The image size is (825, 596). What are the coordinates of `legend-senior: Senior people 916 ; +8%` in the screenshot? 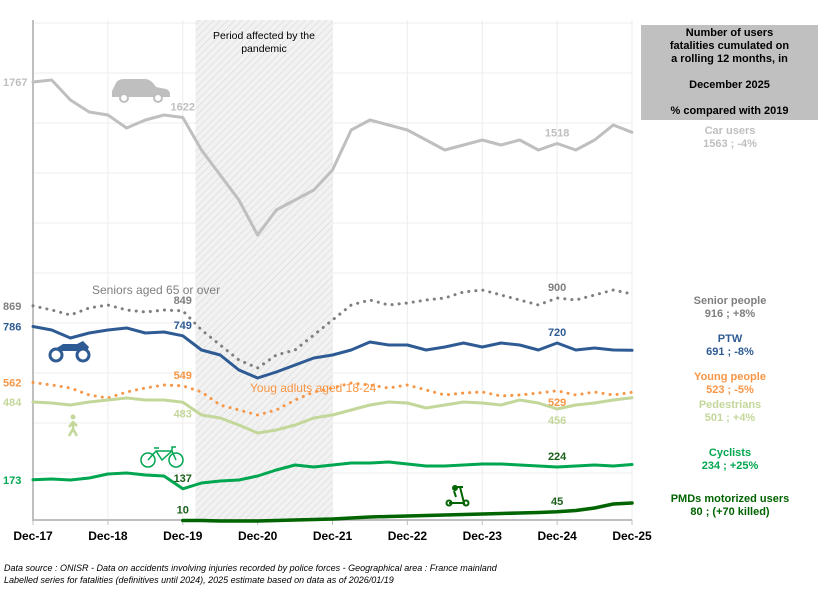 It's located at (730, 308).